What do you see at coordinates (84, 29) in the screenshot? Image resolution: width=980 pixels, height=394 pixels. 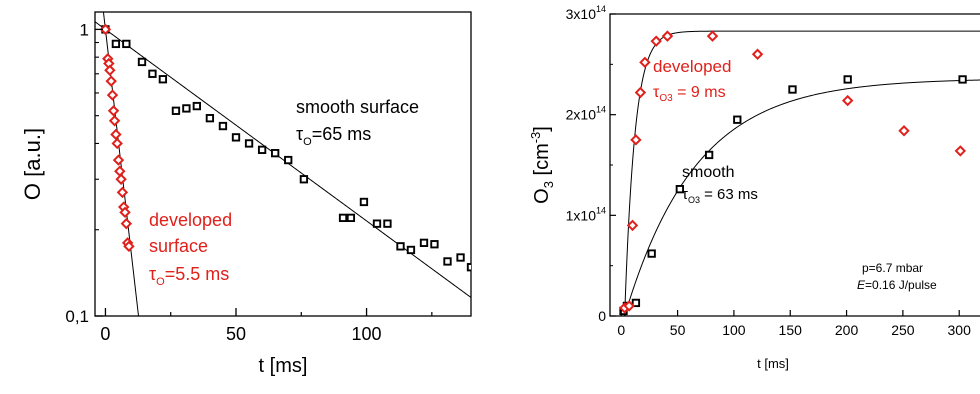 I see `left-ytick-label: 1` at bounding box center [84, 29].